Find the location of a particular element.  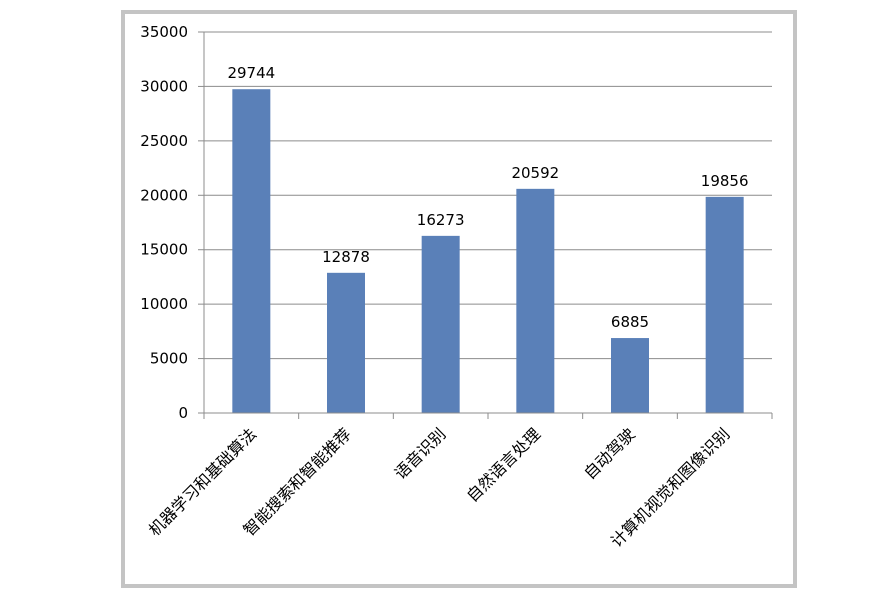

data-label: 6885 is located at coordinates (630, 322).